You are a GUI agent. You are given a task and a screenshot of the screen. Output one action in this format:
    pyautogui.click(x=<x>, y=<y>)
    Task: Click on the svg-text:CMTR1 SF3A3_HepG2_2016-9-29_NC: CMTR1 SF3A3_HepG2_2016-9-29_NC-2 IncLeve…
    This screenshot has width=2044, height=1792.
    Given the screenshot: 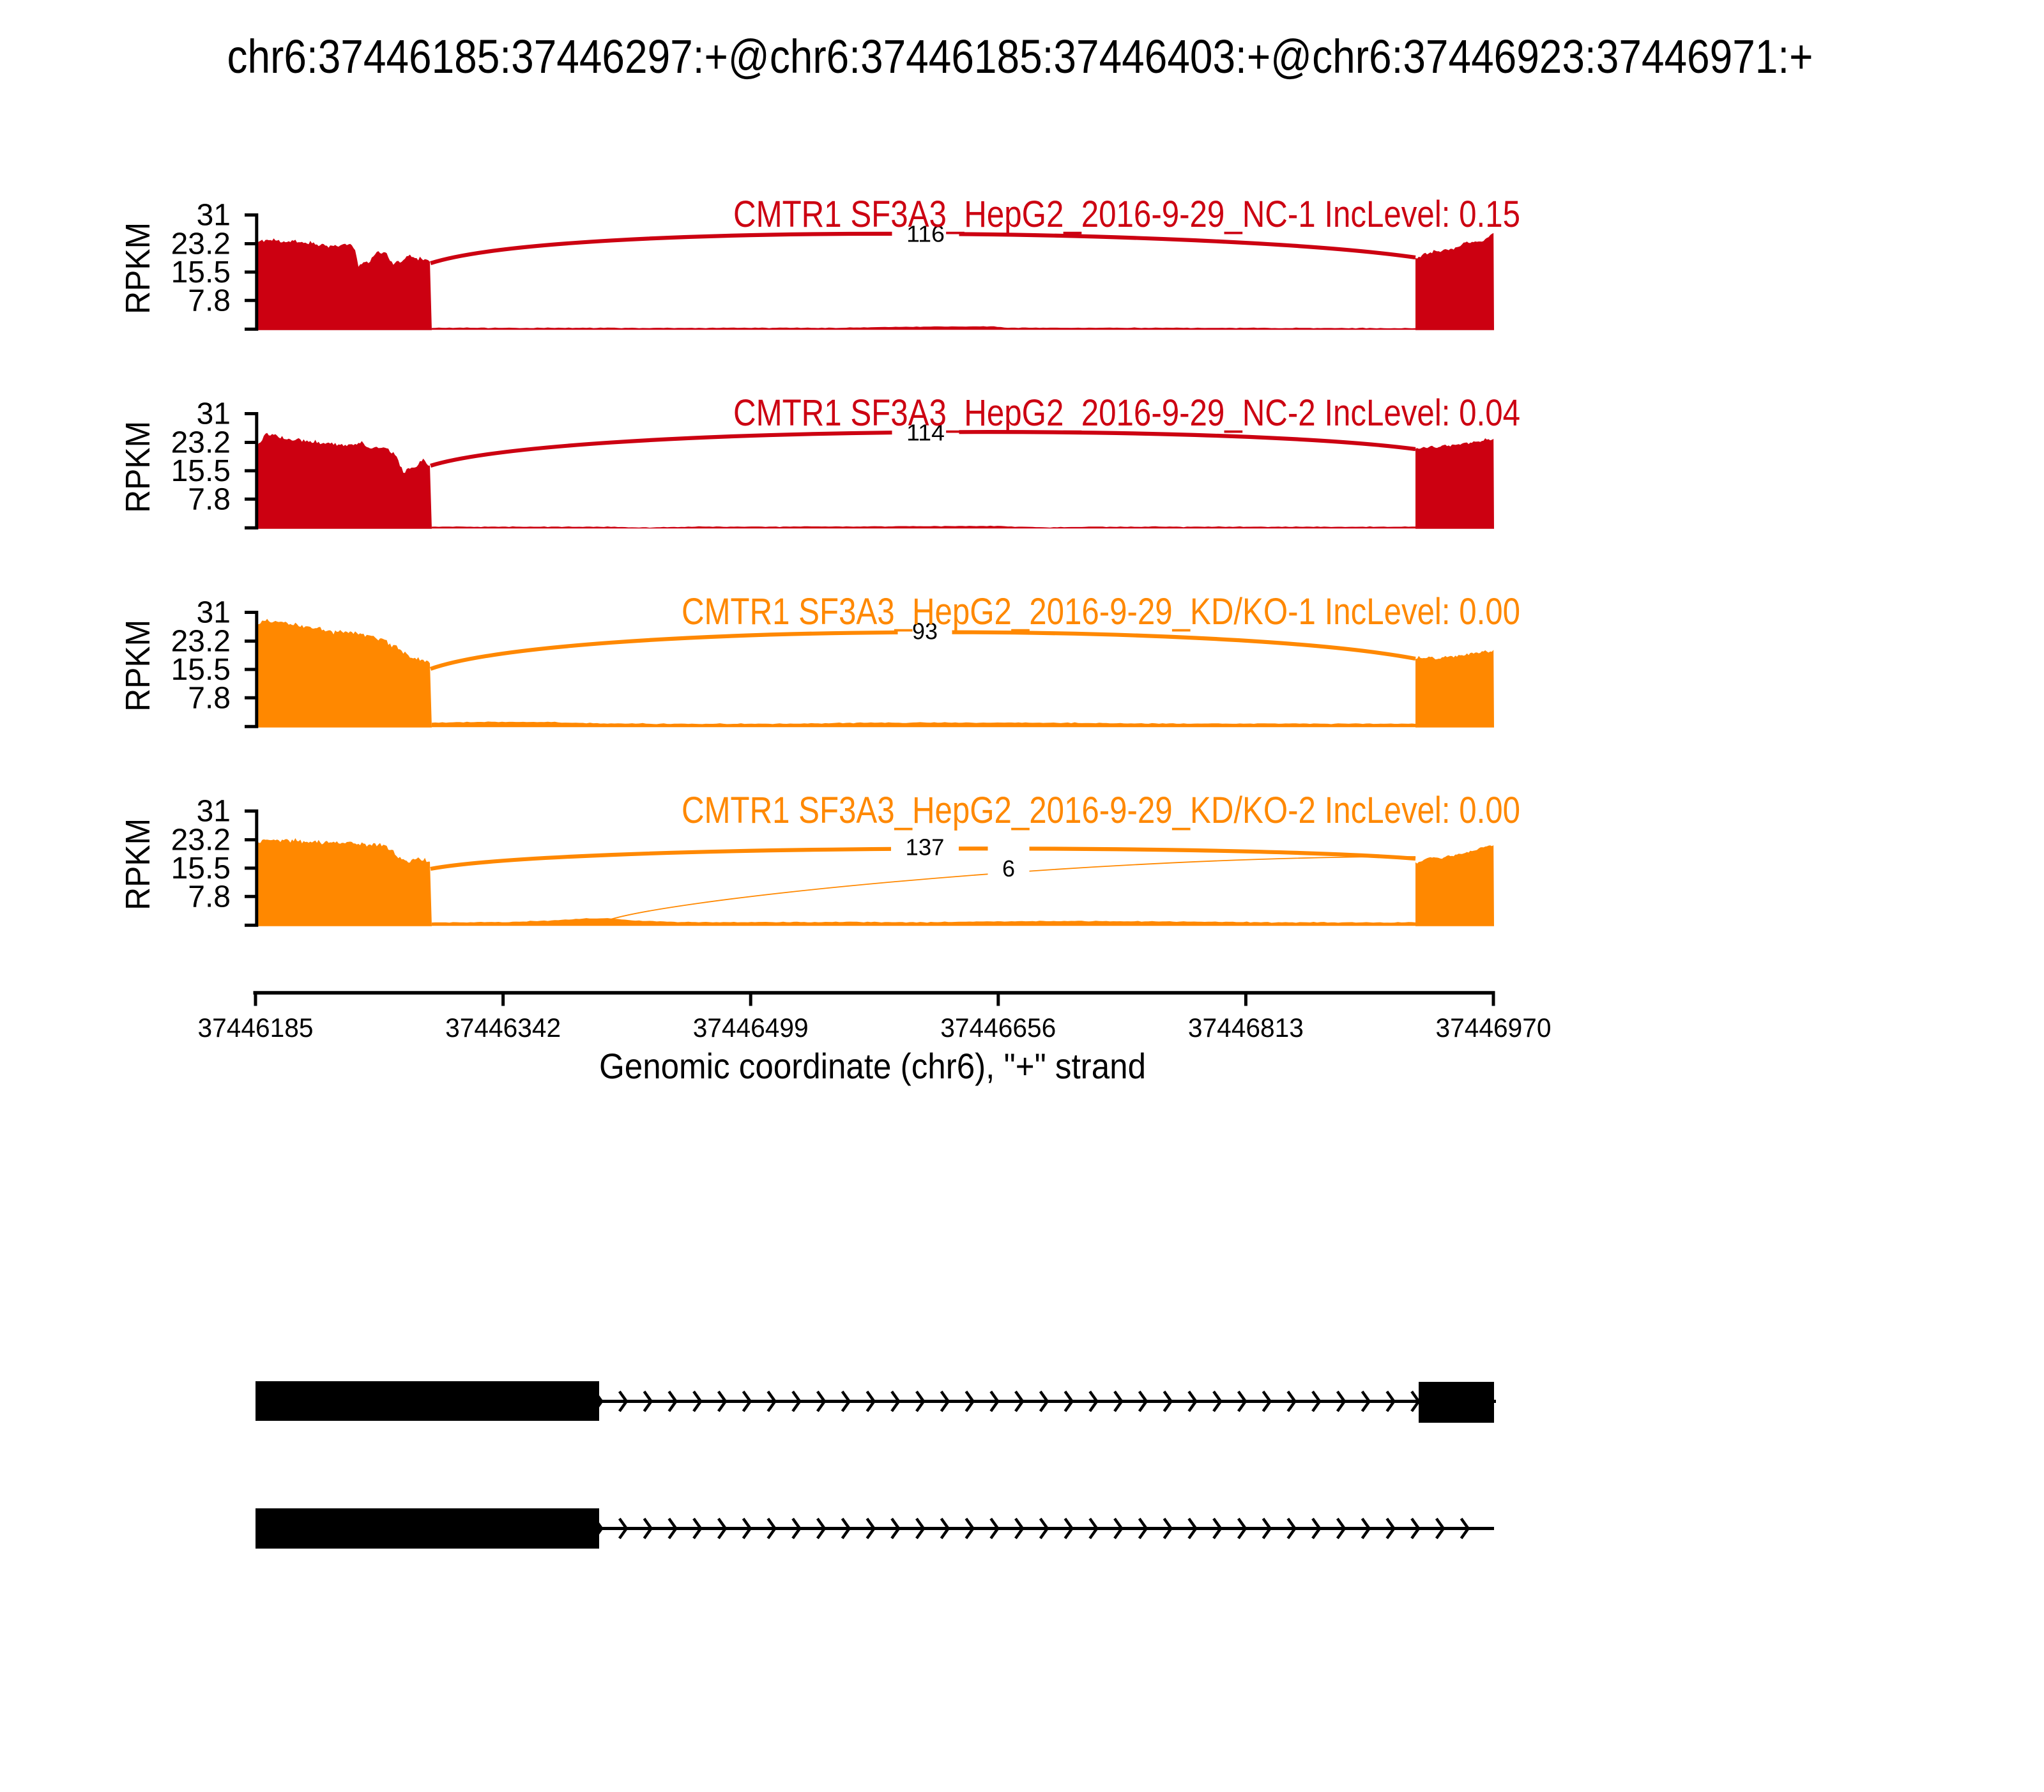 What is the action you would take?
    pyautogui.click(x=1126, y=413)
    